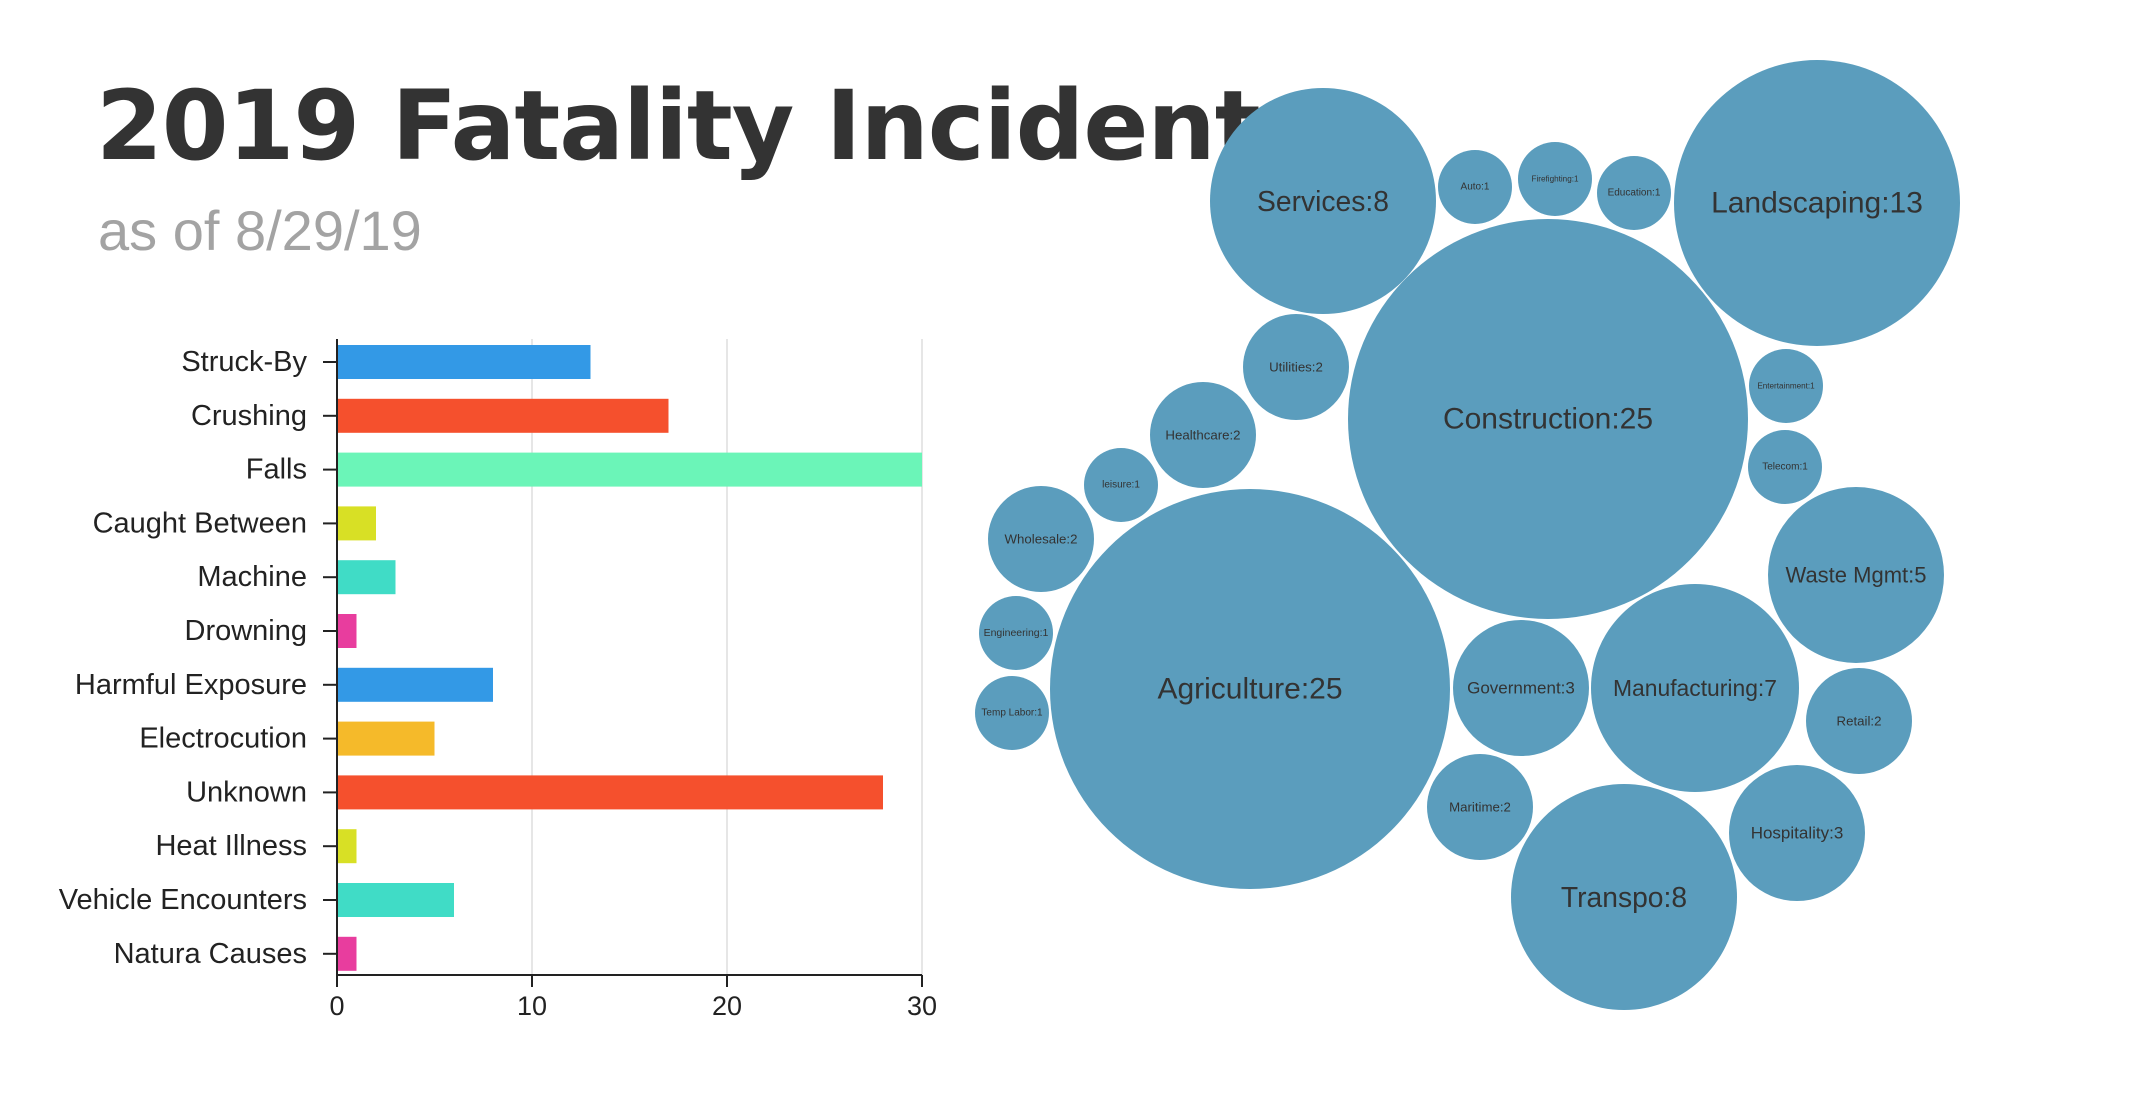 The height and width of the screenshot is (1100, 2146). Describe the element at coordinates (191, 685) in the screenshot. I see `y-tick-label: Harmful Exposure` at that location.